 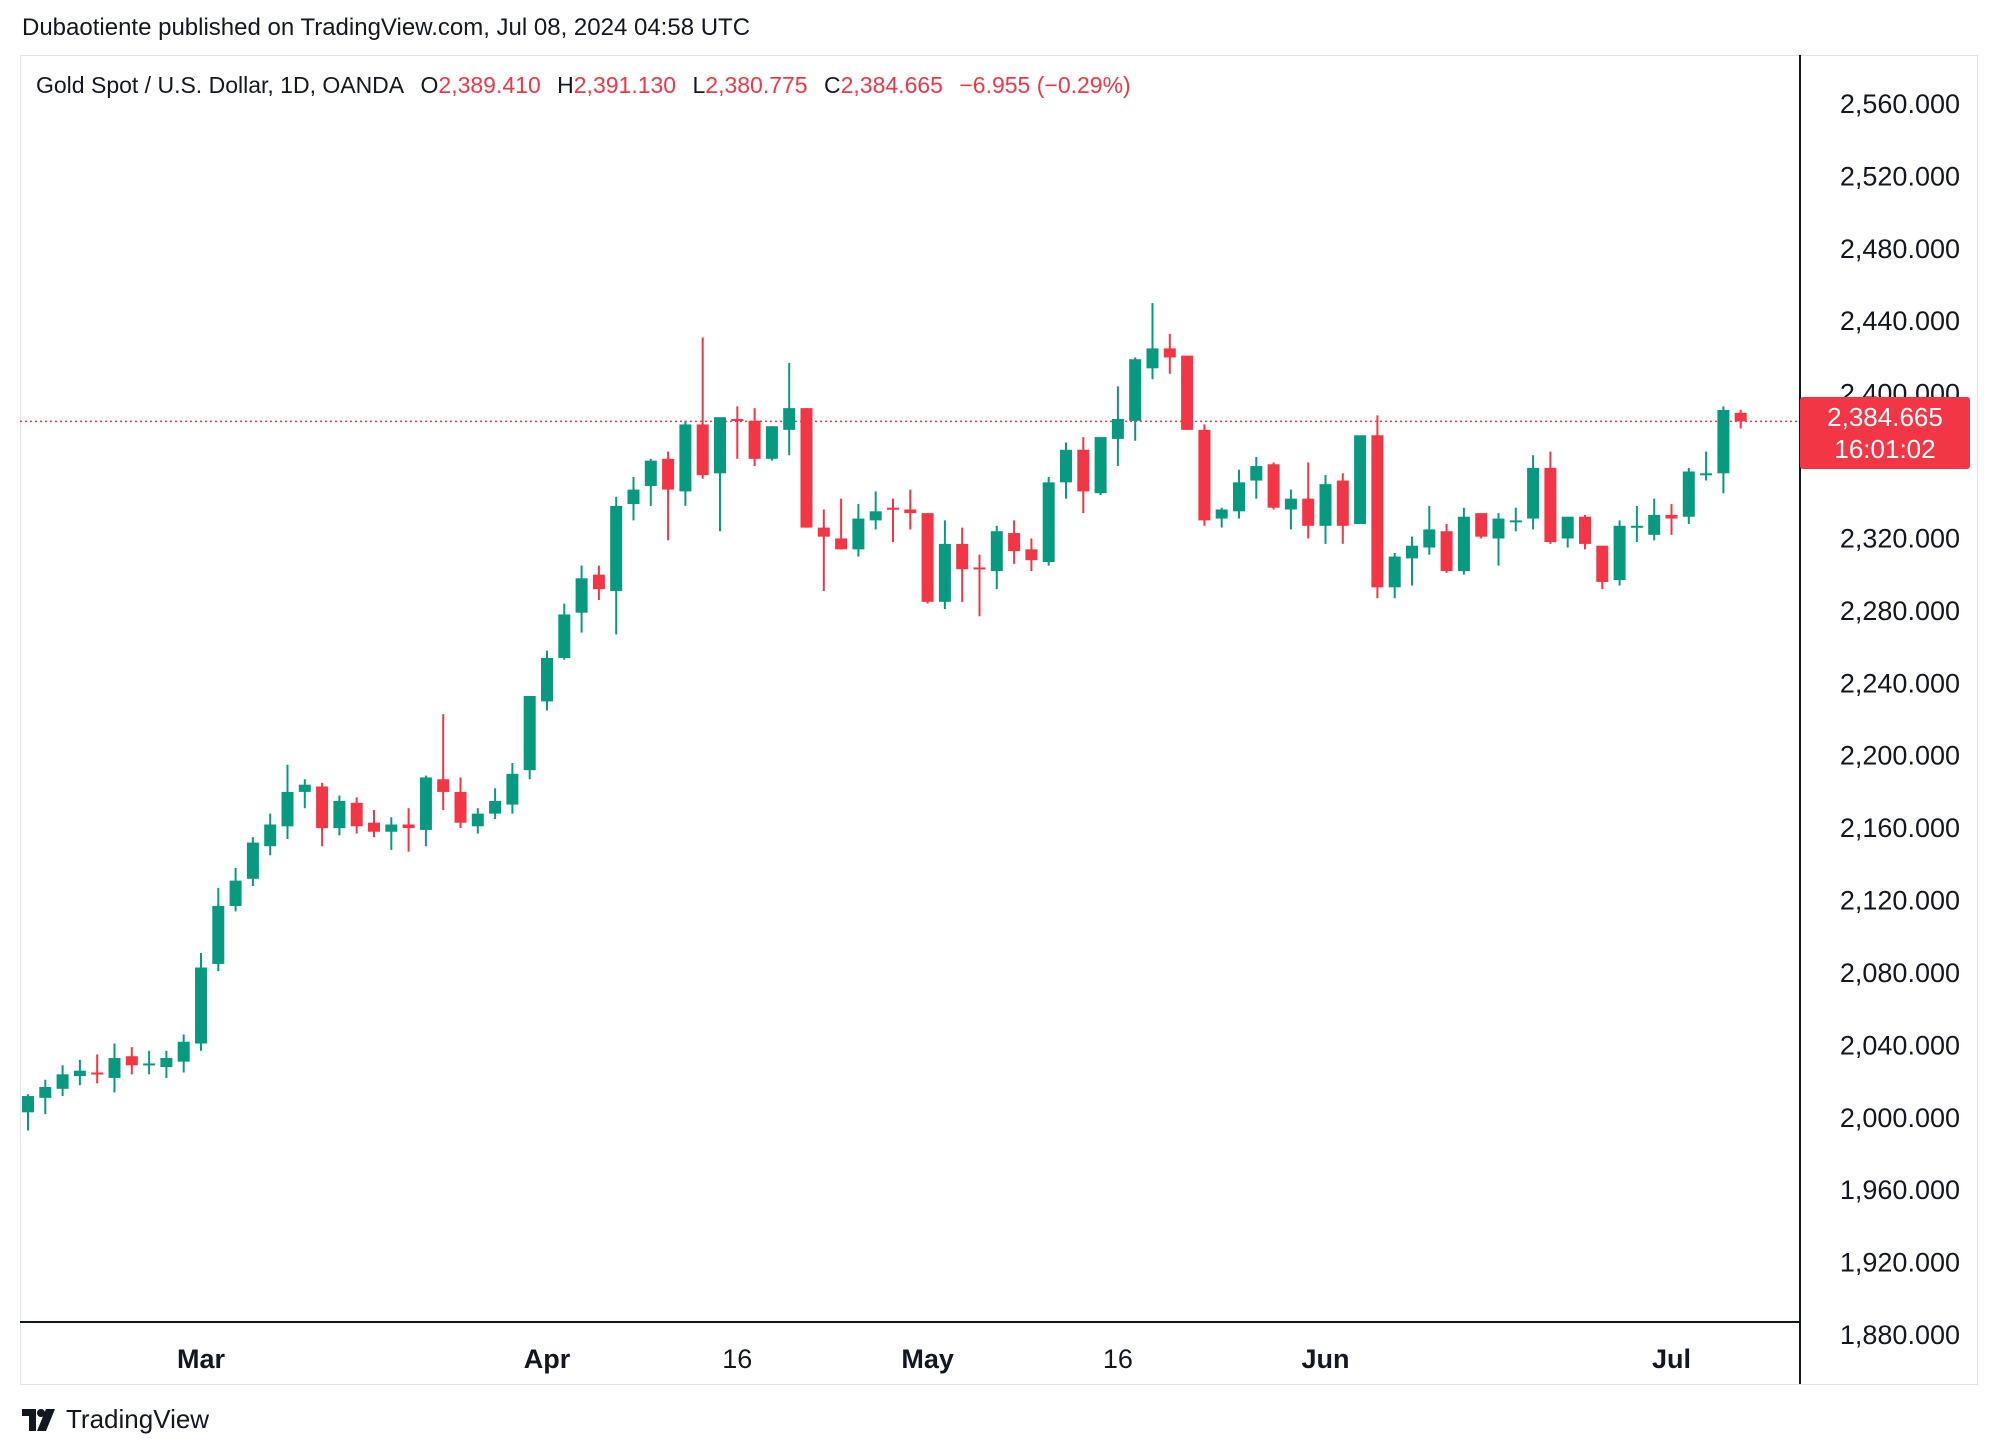 What do you see at coordinates (547, 1359) in the screenshot?
I see `time-tick-label: Apr` at bounding box center [547, 1359].